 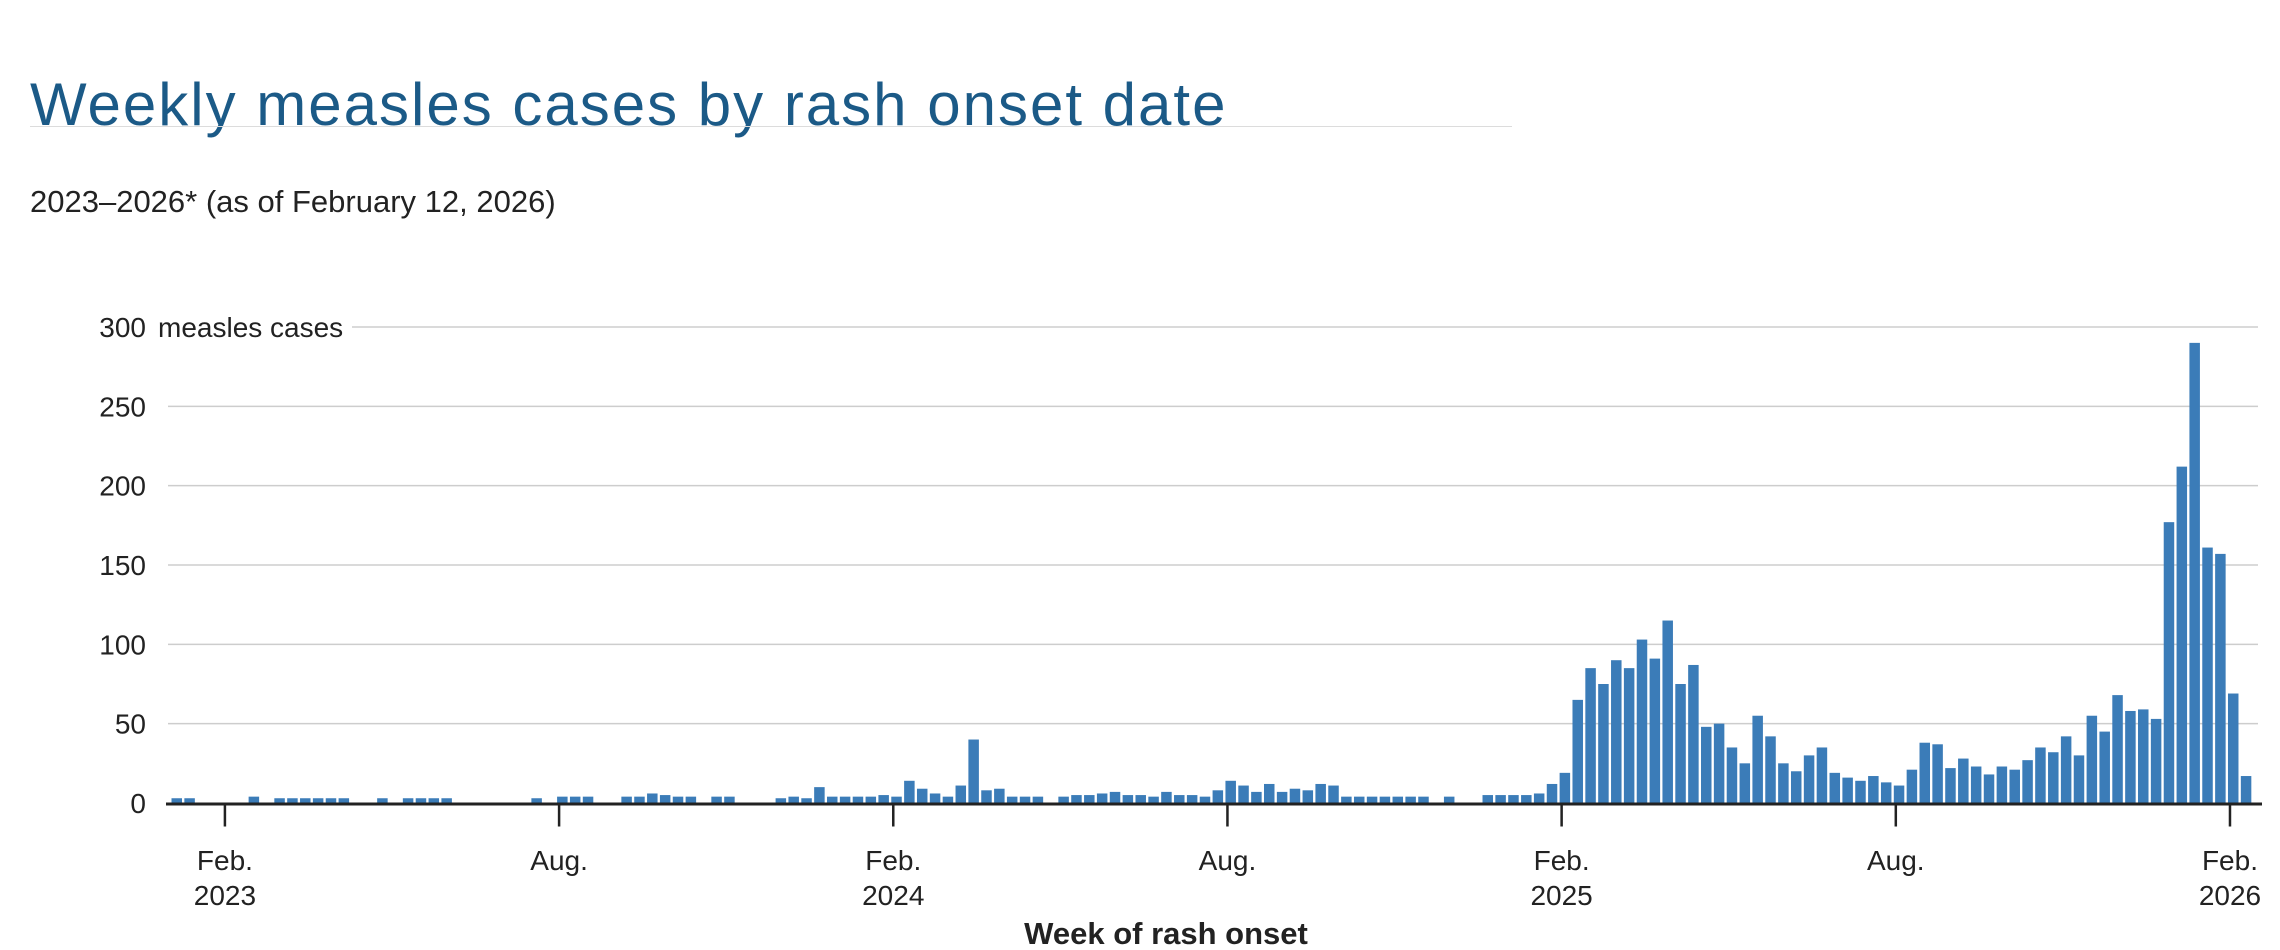 I want to click on y-tick-label: 0, so click(x=138, y=803).